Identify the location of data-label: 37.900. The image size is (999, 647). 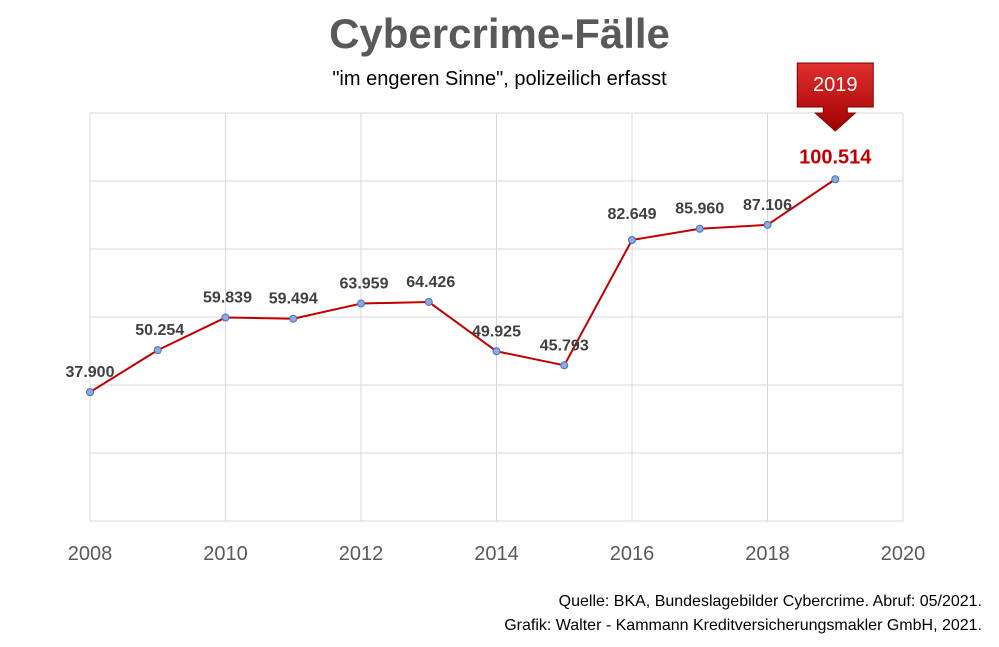
(90, 372).